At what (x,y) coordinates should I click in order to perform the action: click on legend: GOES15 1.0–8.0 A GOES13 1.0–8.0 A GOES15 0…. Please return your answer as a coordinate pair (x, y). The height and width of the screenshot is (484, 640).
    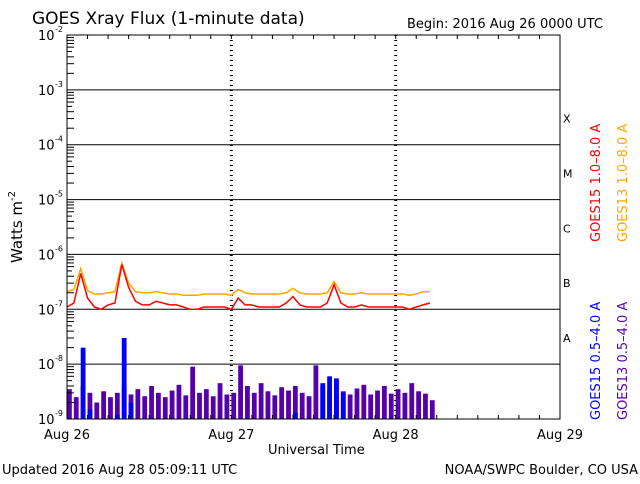
    Looking at the image, I should click on (610, 272).